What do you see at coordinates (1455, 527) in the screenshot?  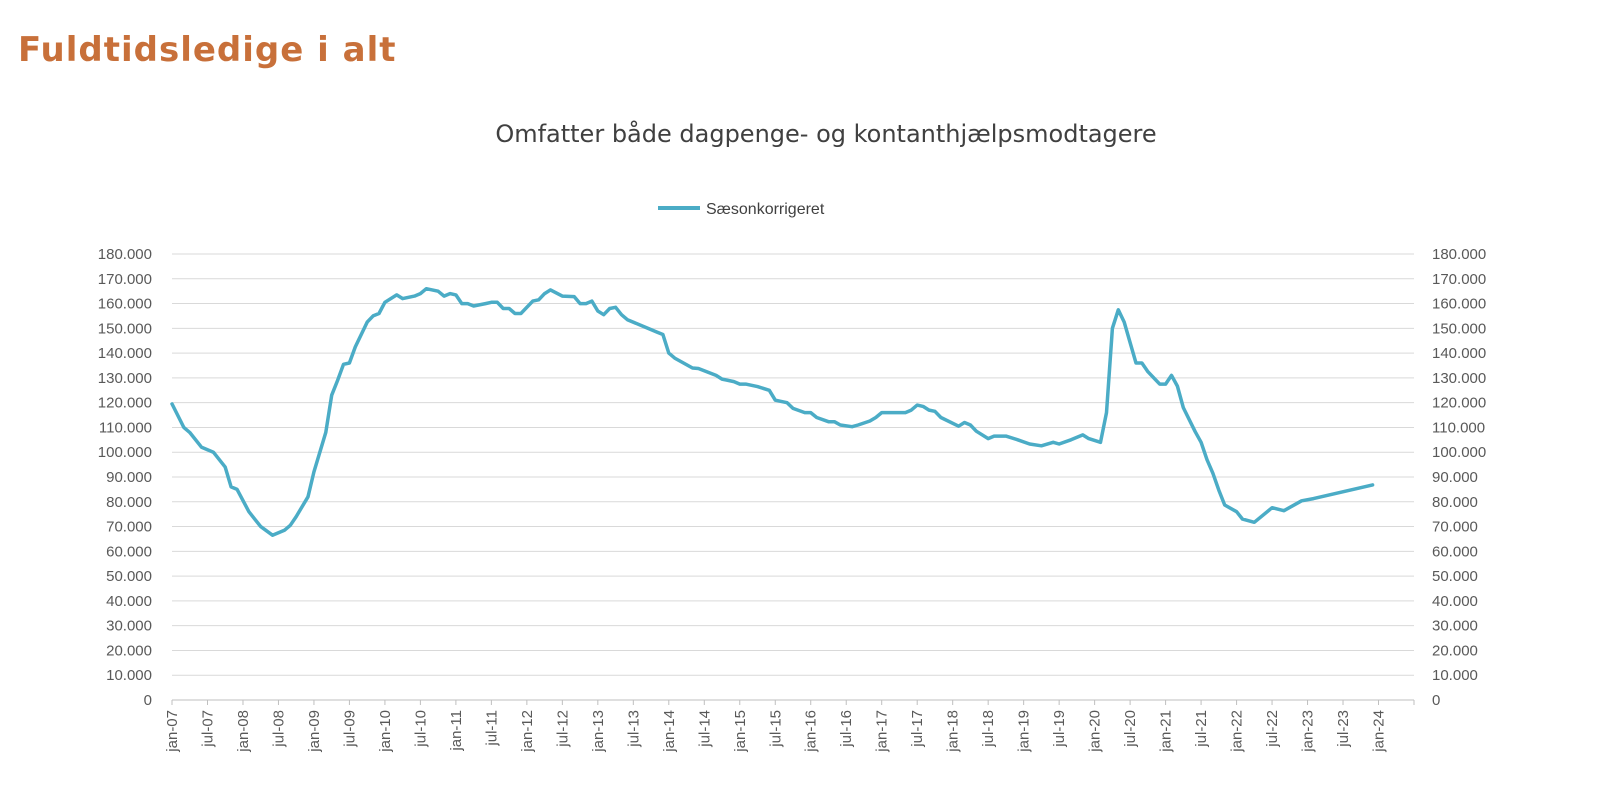 I see `y-tick-label-right: 70.000` at bounding box center [1455, 527].